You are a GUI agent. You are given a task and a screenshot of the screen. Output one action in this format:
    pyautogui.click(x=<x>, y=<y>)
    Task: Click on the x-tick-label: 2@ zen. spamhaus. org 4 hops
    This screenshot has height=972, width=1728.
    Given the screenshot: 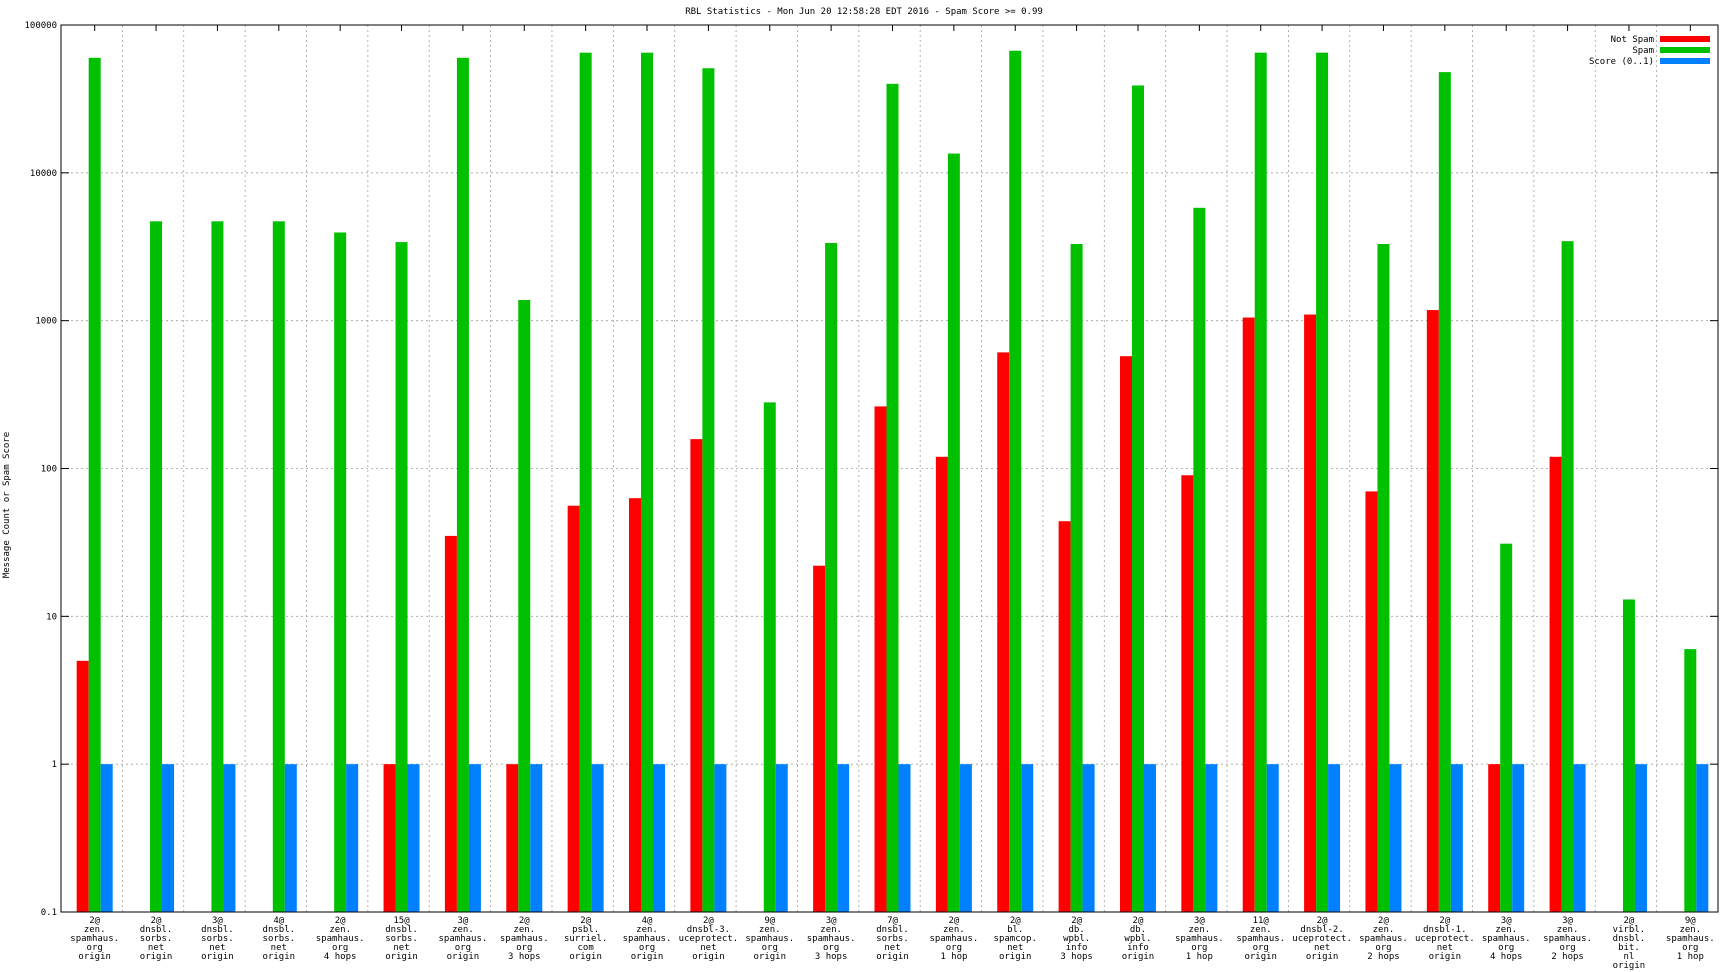 What is the action you would take?
    pyautogui.click(x=340, y=939)
    